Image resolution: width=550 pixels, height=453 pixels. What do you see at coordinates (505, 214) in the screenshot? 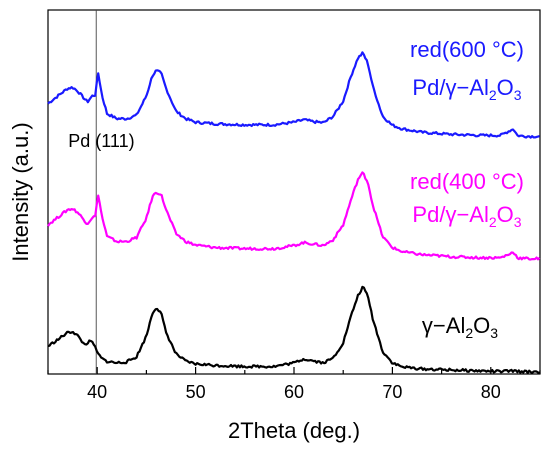
I see `label-400c-label_mid: O` at bounding box center [505, 214].